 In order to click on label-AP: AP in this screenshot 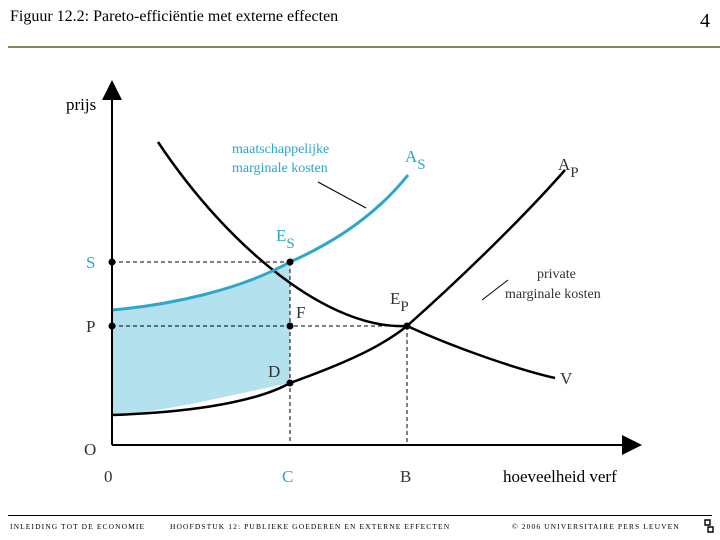, I will do `click(568, 168)`.